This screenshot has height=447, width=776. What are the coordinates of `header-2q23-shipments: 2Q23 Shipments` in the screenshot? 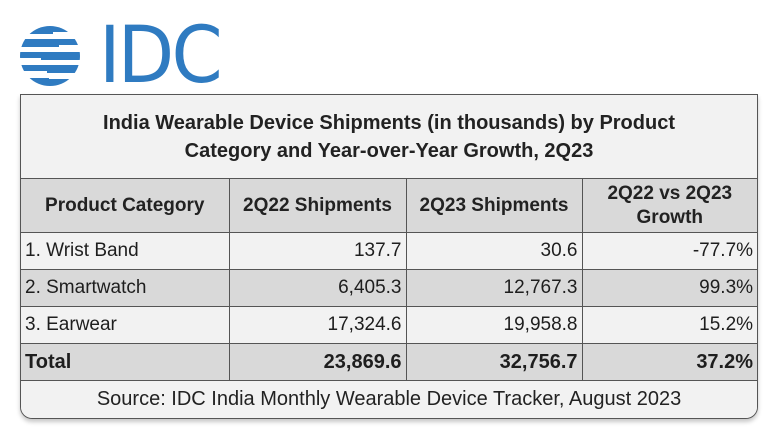 It's located at (494, 205).